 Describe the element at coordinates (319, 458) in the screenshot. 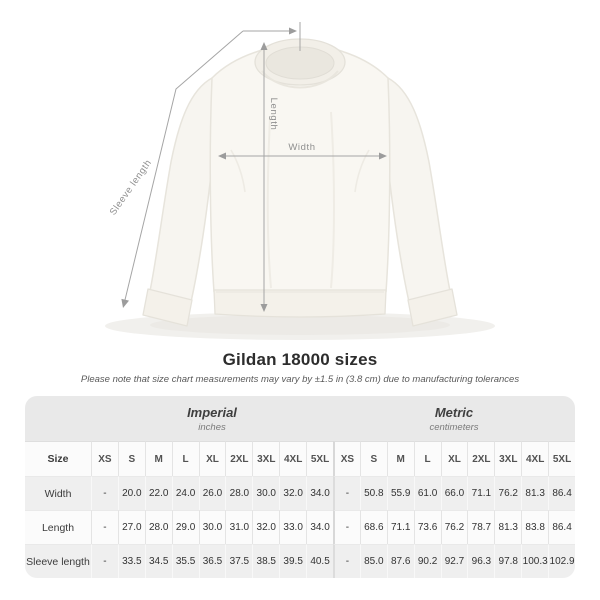

I see `size-header-imperial-5xl: 5XL` at that location.